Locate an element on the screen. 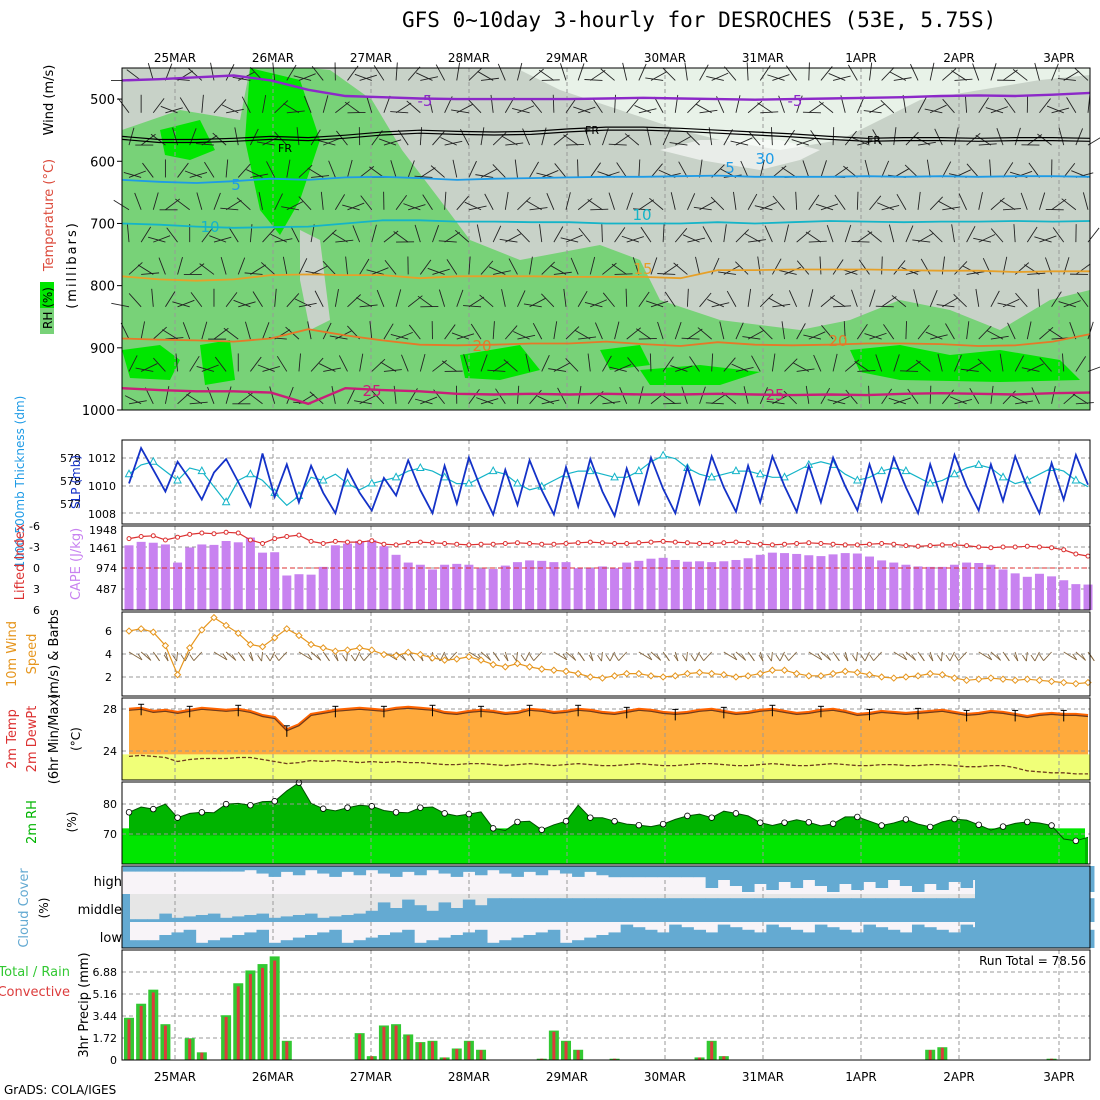 The image size is (1100, 1100). pressure-tick-label: 700 is located at coordinates (102, 224).